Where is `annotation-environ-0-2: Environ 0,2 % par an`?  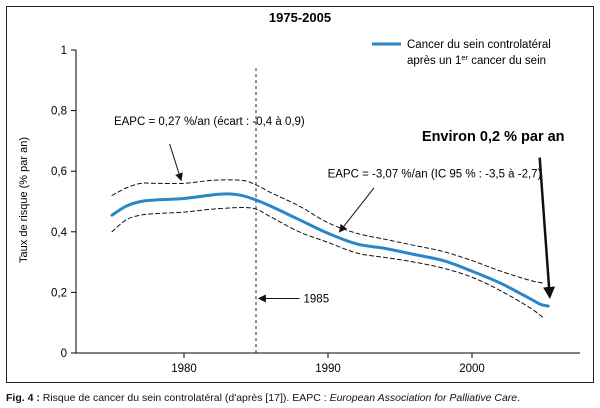 annotation-environ-0-2: Environ 0,2 % par an is located at coordinates (493, 137).